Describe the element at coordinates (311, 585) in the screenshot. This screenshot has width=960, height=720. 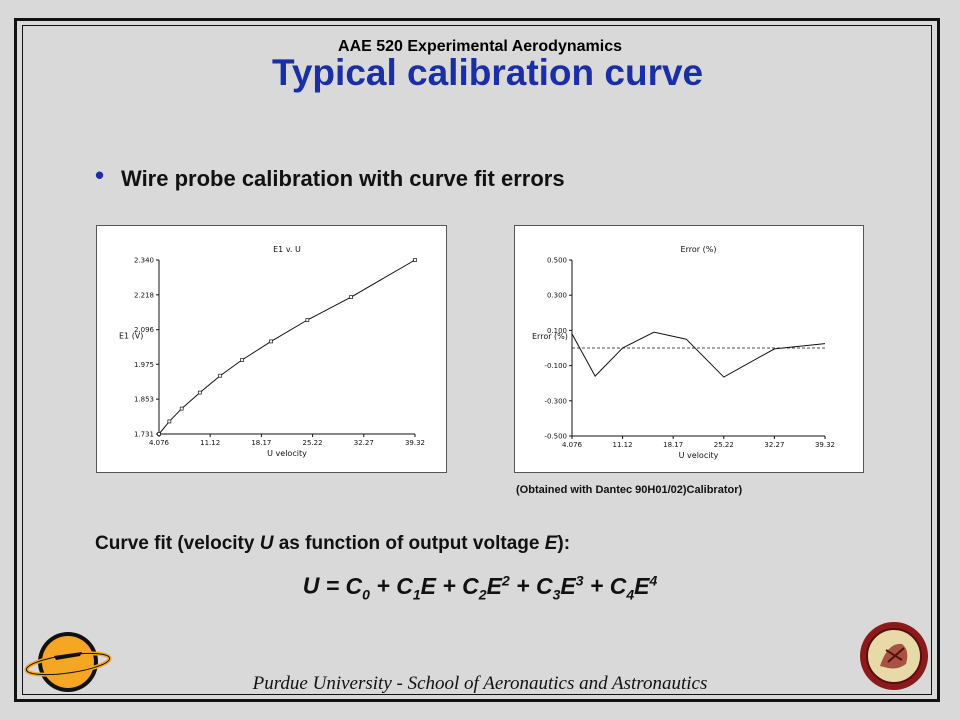
I see `equation-lhs: U` at that location.